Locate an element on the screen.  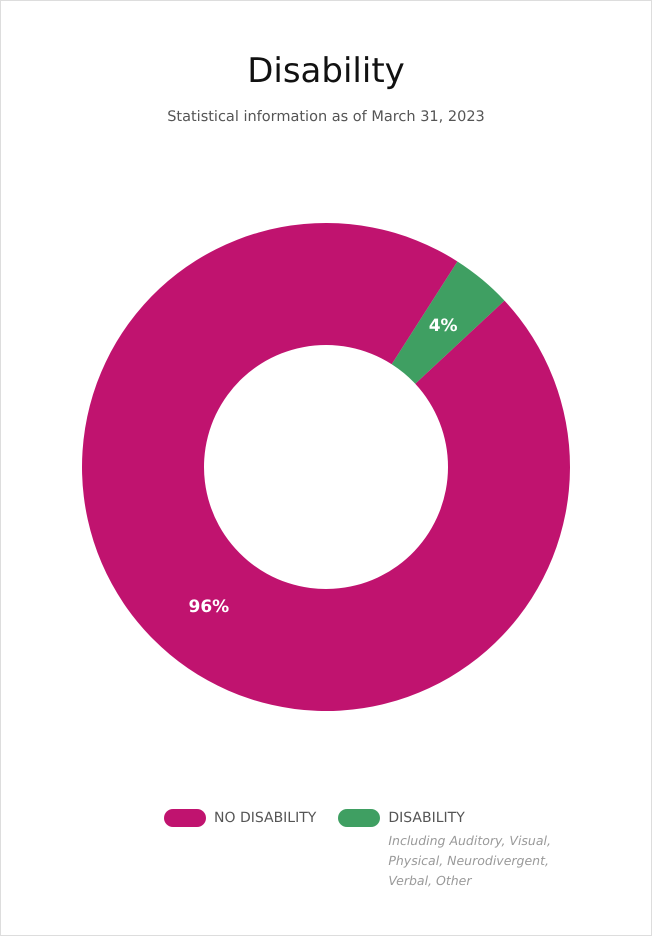
legend-label: NO DISABILITY is located at coordinates (265, 818).